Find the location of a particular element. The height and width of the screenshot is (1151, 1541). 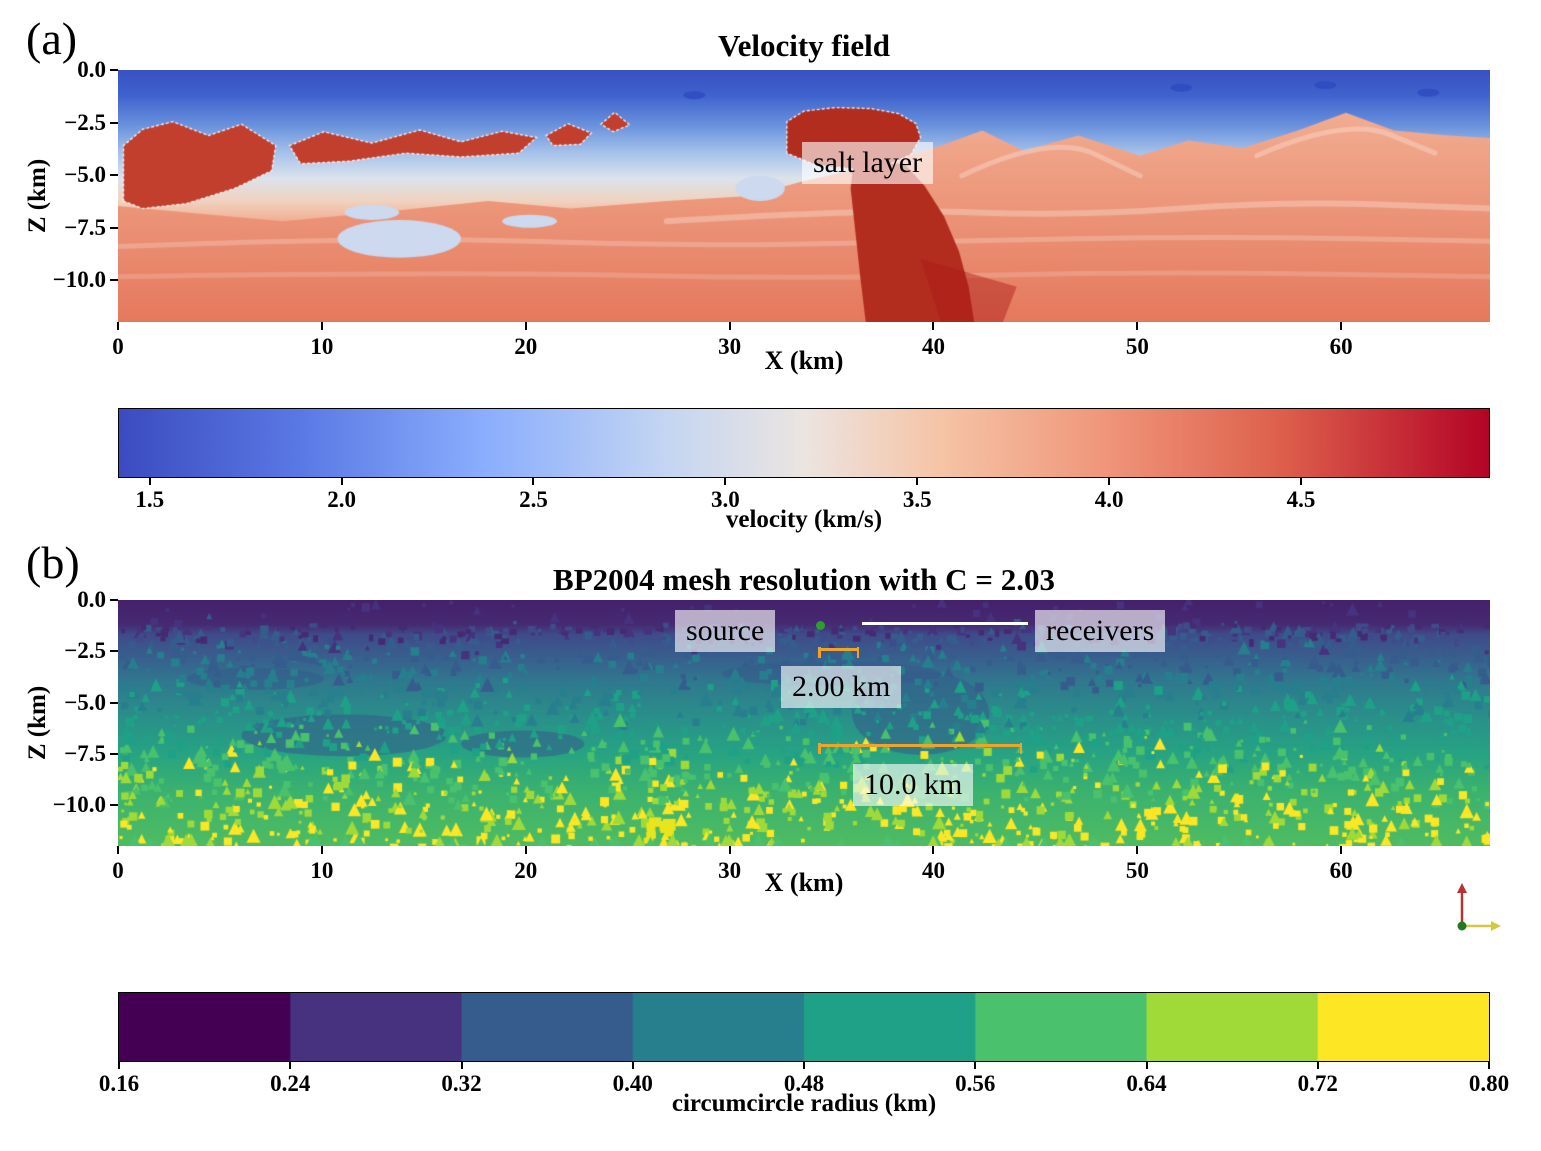

circumcircle-colorbar: 0.16 0.24 0.32 0.40 0.48 0.56 0.64 0.72 0.80 is located at coordinates (804, 1044).